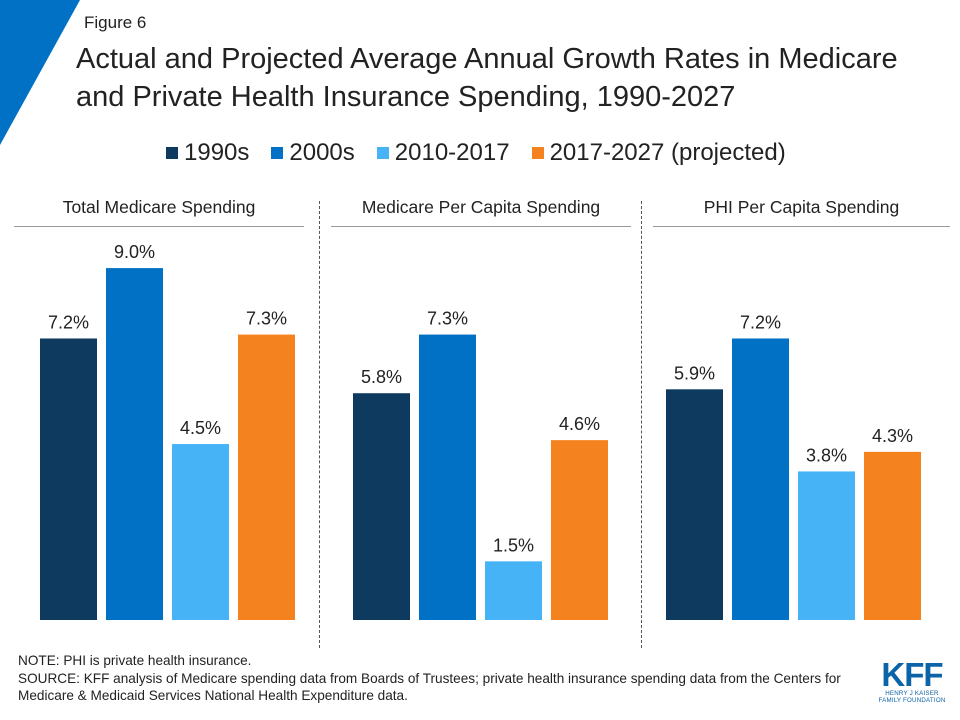  I want to click on bar-panel1-2000s, so click(134, 444).